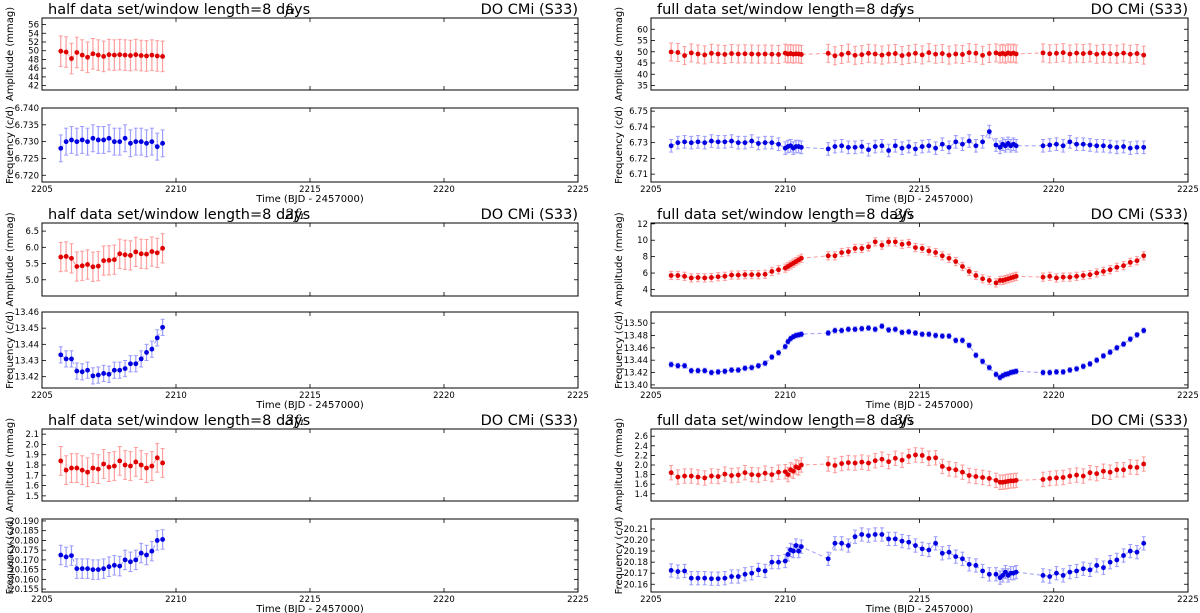 Image resolution: width=1200 pixels, height=613 pixels. I want to click on star-label: DO CMi (S33), so click(1139, 10).